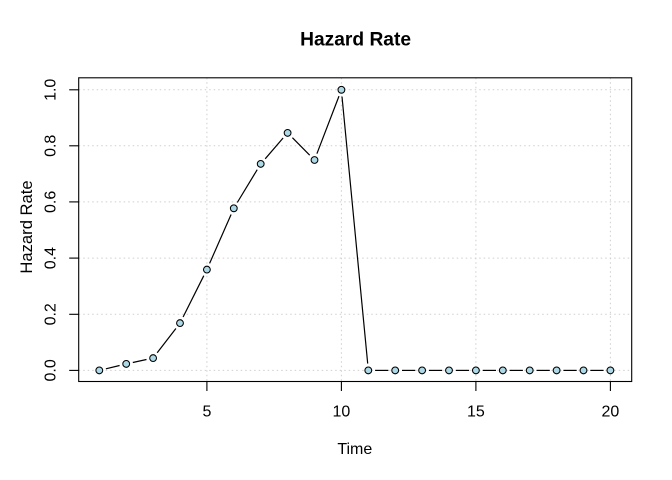  What do you see at coordinates (51, 90) in the screenshot?
I see `svg-text: 1.0` at bounding box center [51, 90].